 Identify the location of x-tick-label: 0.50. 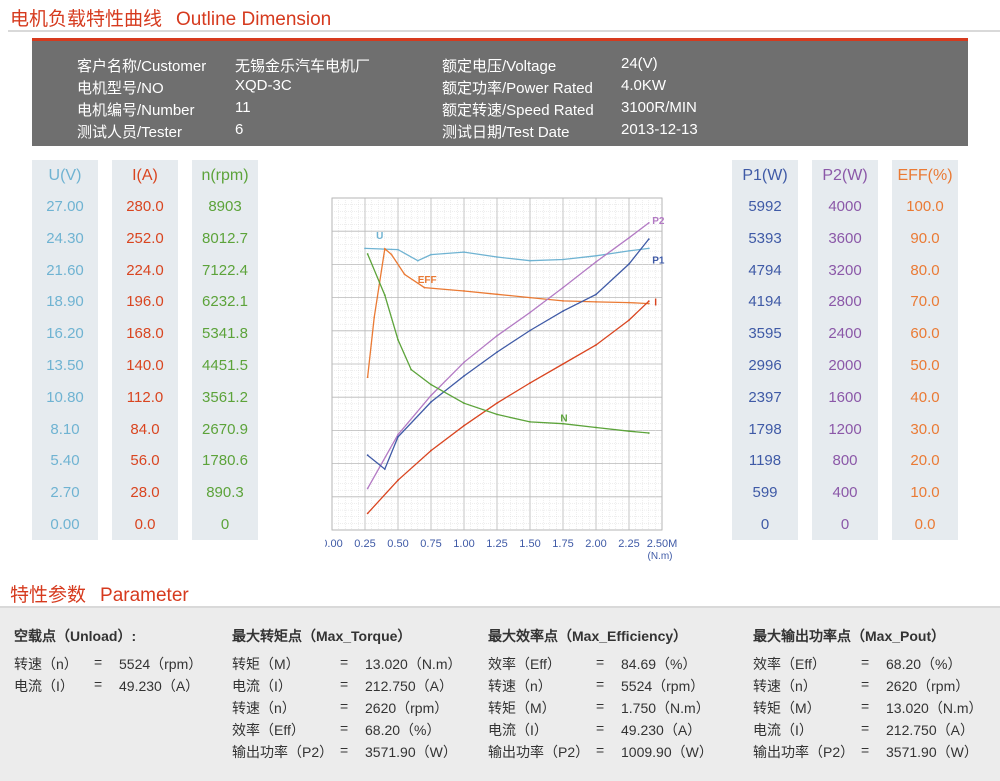
(397, 544).